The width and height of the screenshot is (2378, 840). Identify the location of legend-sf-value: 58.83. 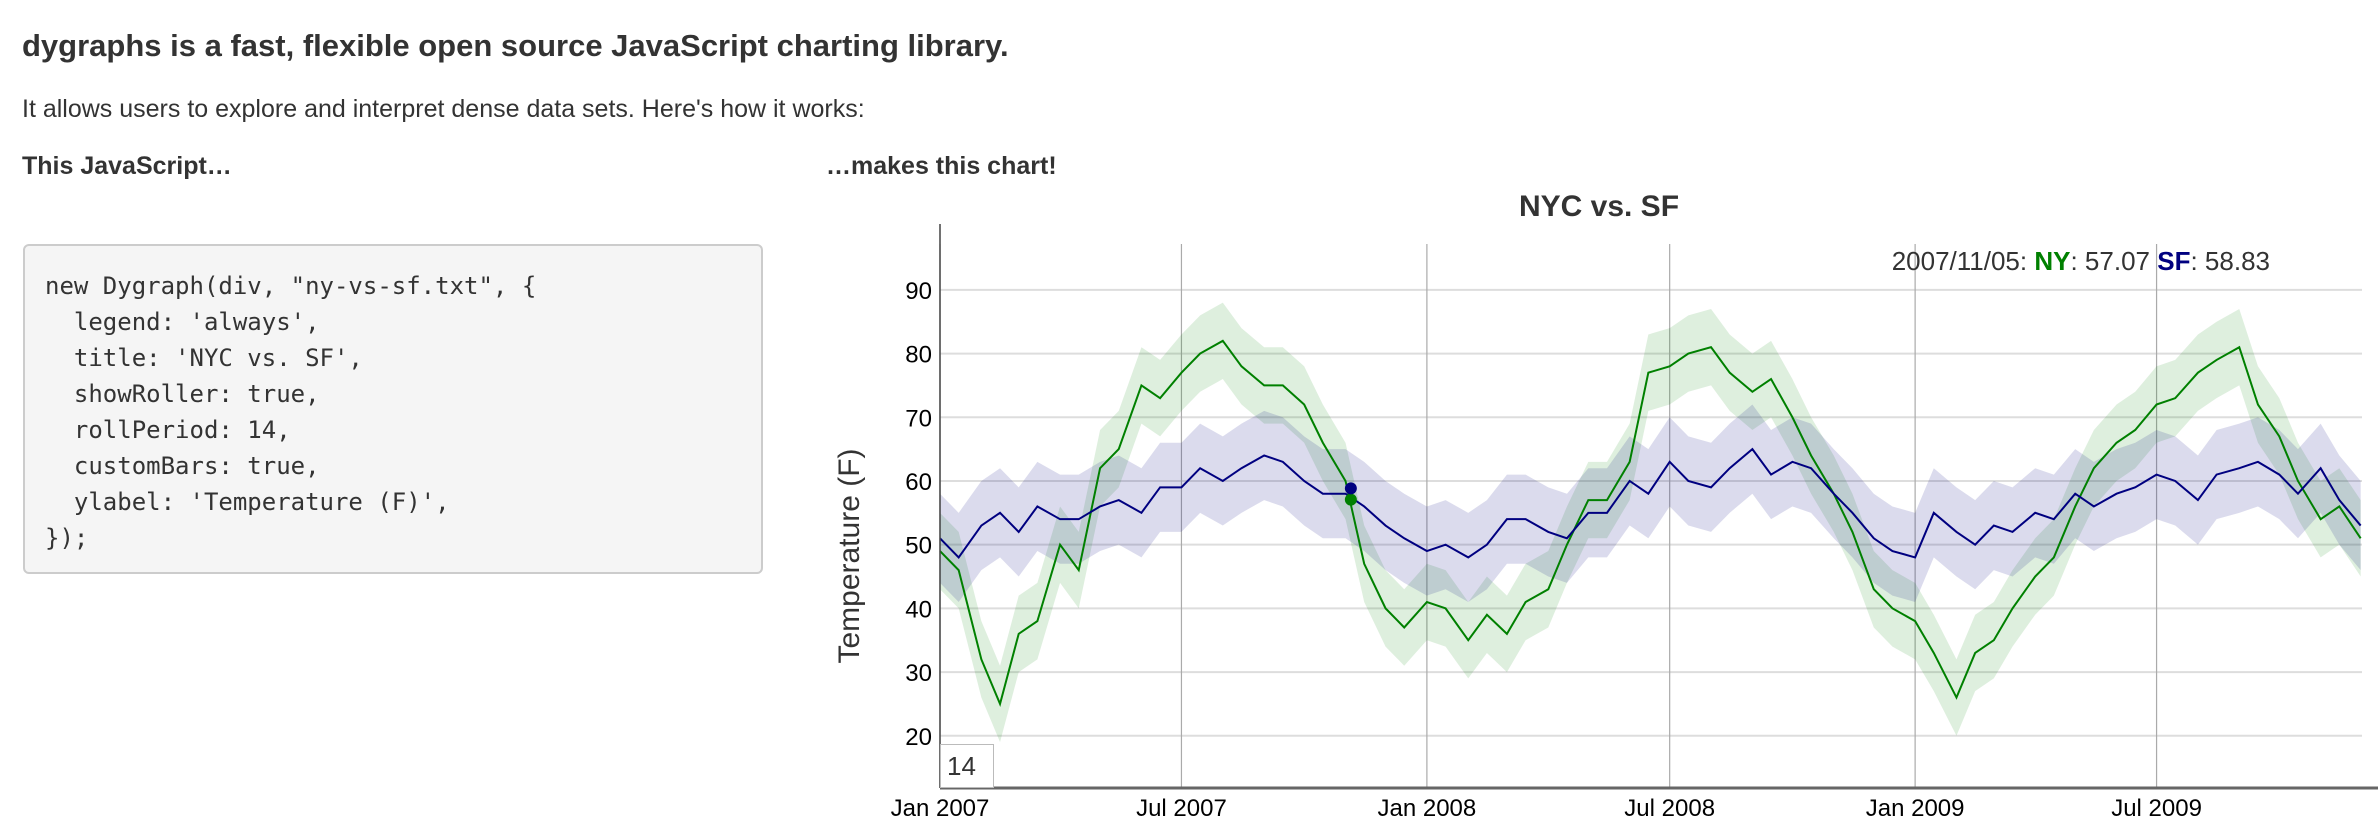
(2237, 261).